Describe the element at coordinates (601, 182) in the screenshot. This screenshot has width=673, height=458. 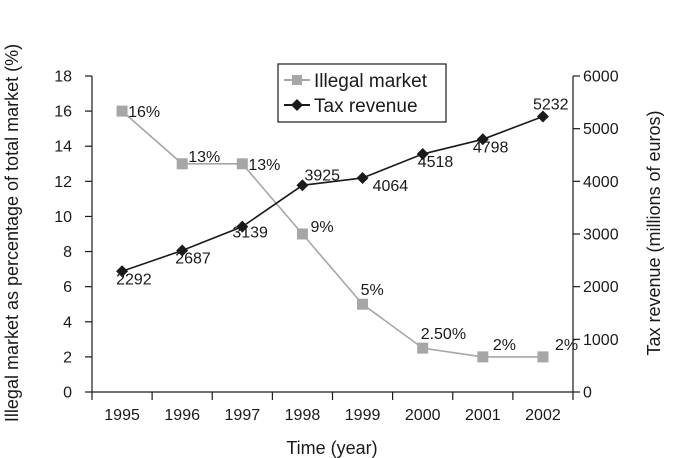
I see `y-tick-label-right: 4000` at that location.